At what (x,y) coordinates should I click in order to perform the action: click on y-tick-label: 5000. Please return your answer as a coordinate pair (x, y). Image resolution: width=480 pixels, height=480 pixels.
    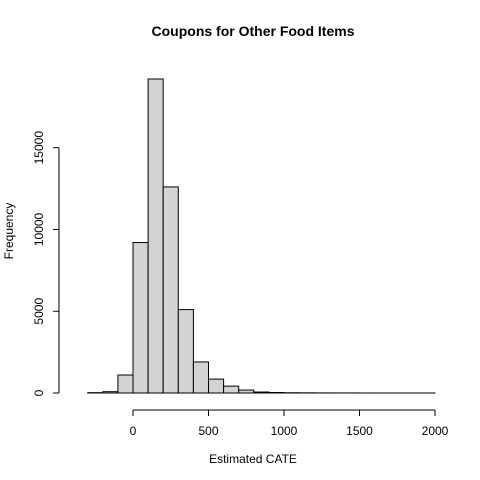
    Looking at the image, I should click on (39, 311).